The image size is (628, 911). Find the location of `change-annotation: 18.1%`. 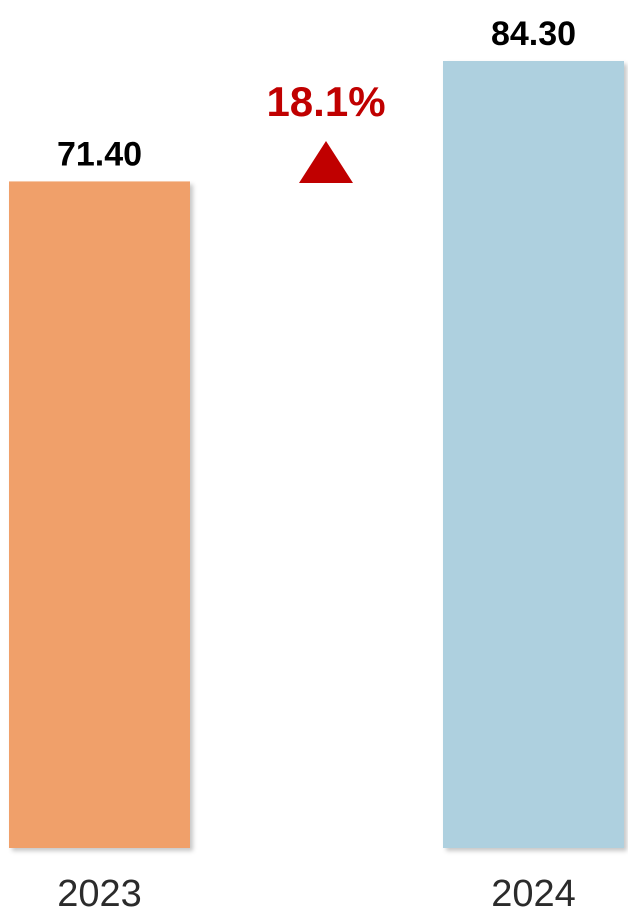

change-annotation: 18.1% is located at coordinates (326, 130).